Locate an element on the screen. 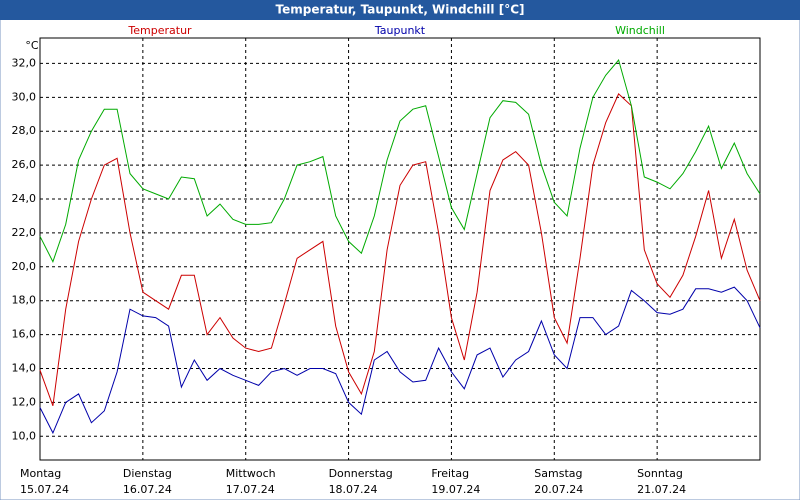 The image size is (800, 500). x-tick-sublabel: 15.07.24 is located at coordinates (44, 489).